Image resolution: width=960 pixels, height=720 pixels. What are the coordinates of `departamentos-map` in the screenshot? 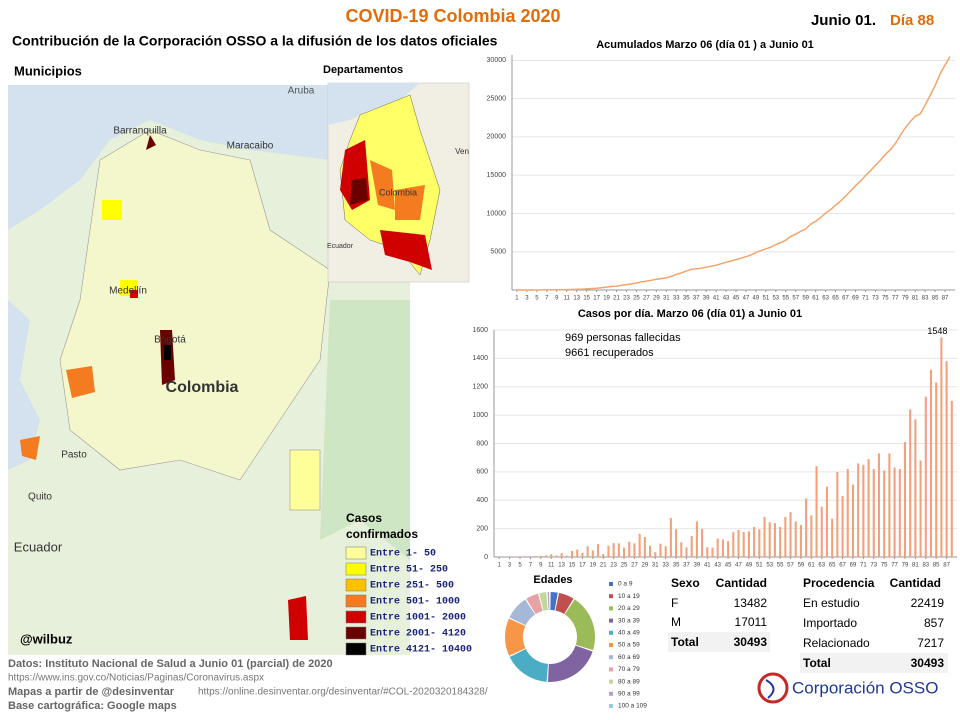 It's located at (398, 182).